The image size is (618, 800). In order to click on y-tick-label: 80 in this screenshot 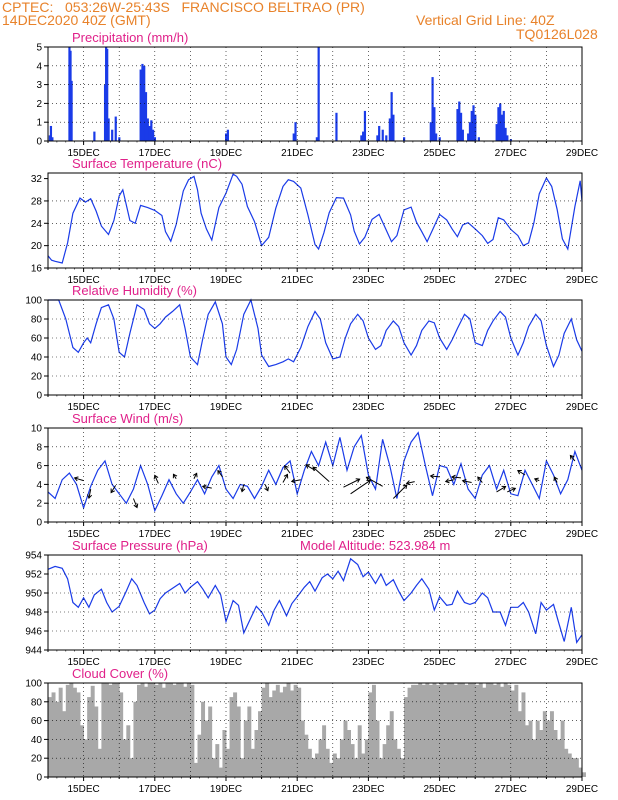, I will do `click(37, 702)`.